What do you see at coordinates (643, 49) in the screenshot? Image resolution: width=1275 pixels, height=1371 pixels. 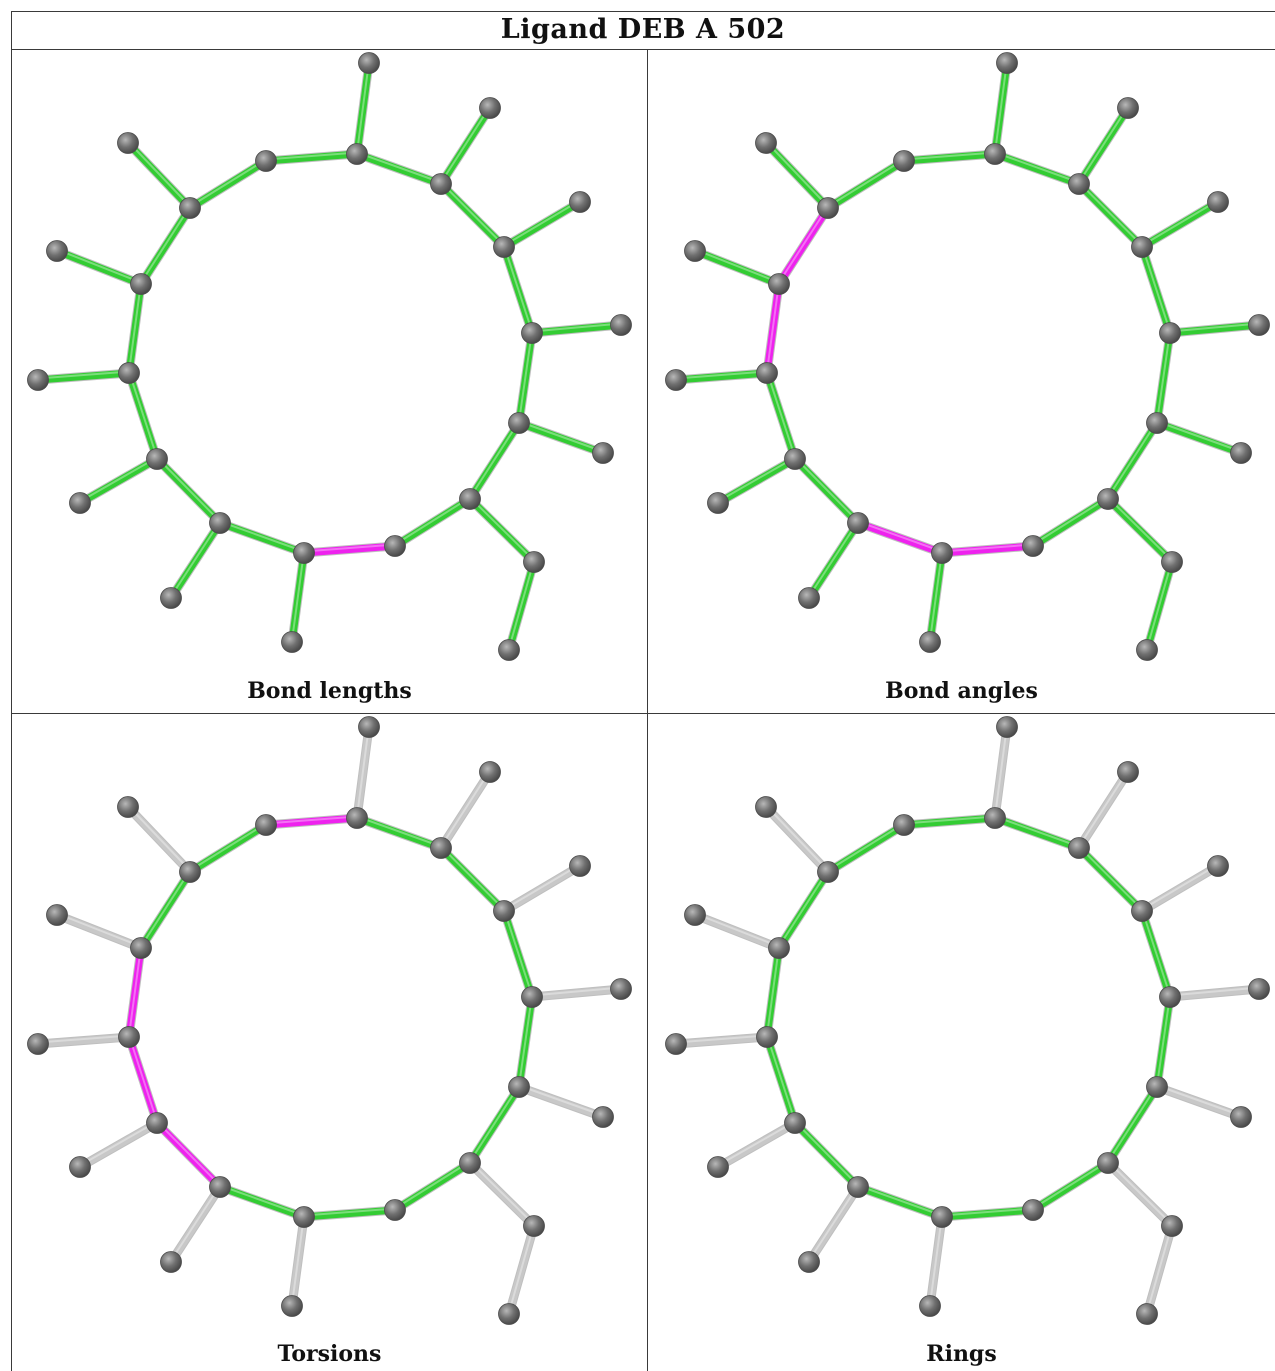 I see `title-divider` at bounding box center [643, 49].